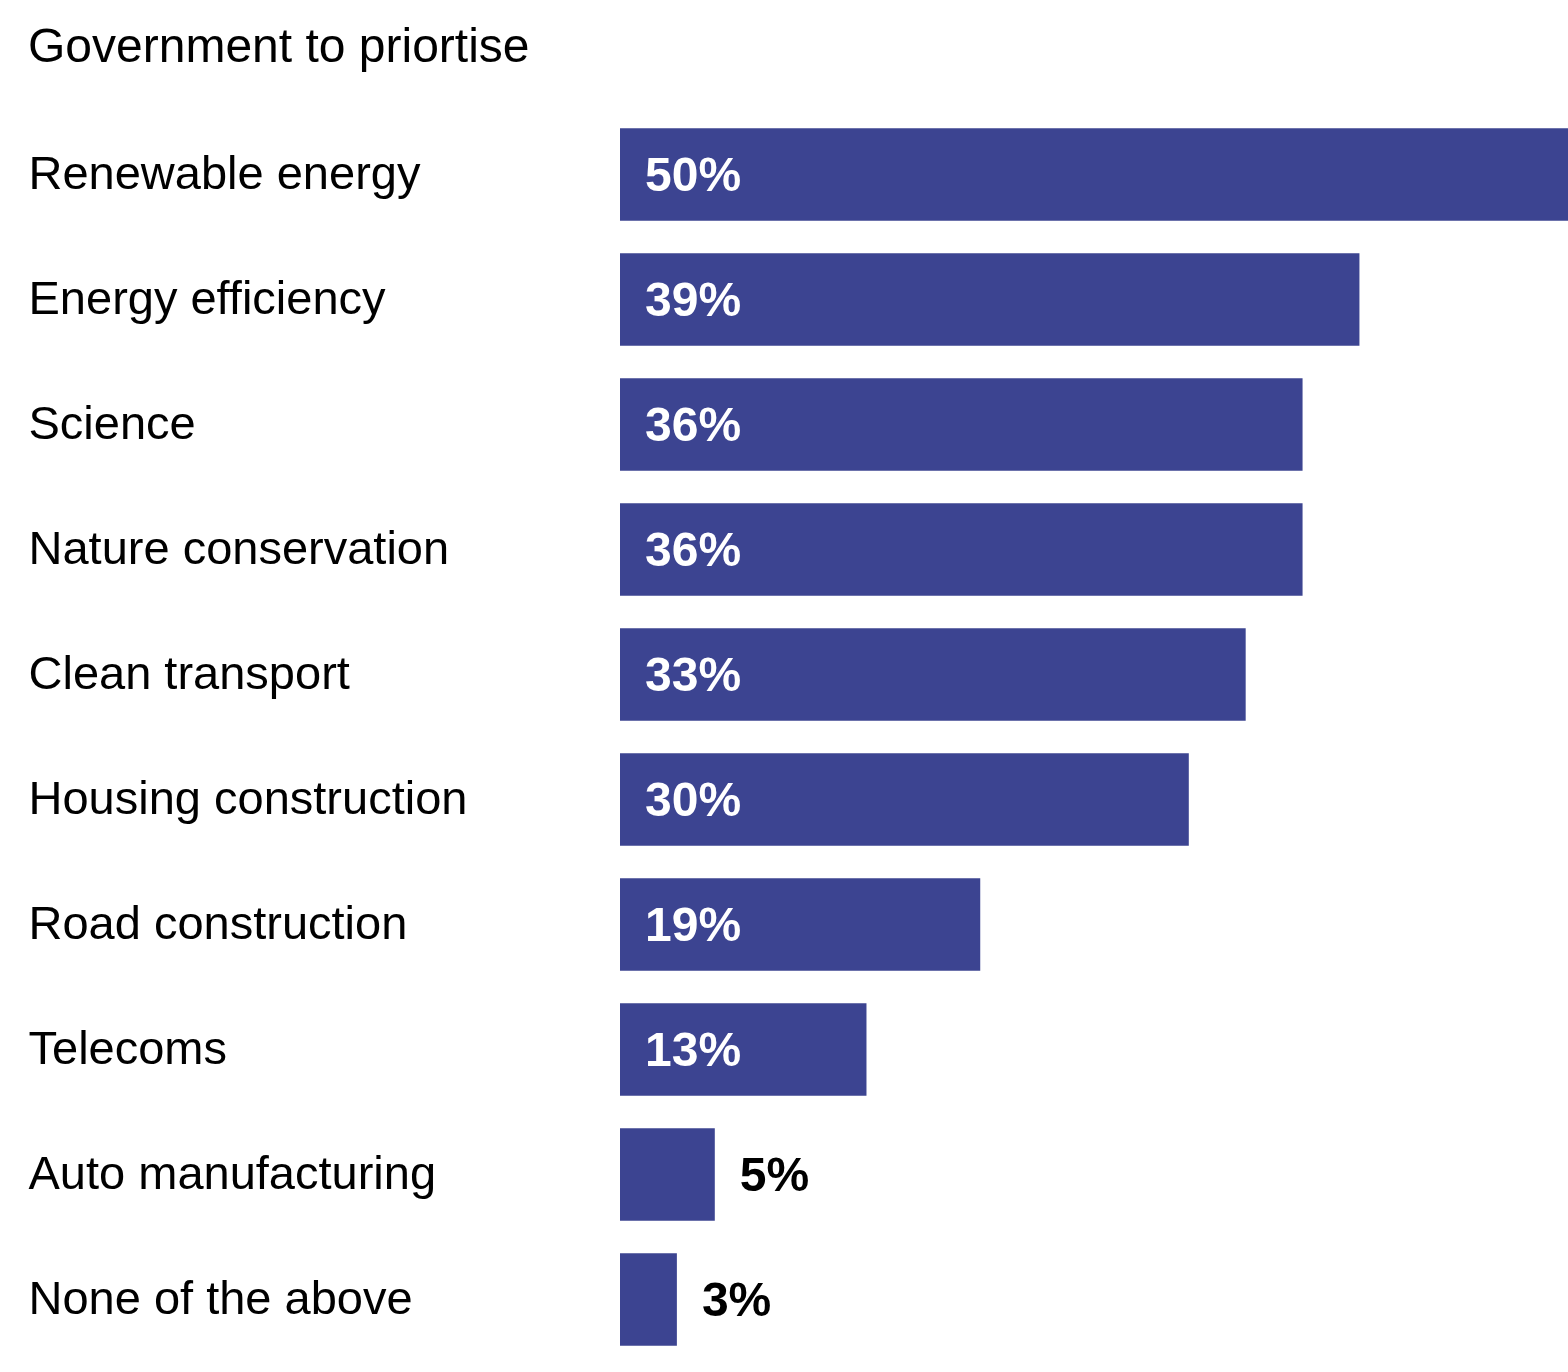 The width and height of the screenshot is (1568, 1372). I want to click on y-tick-label: Renewable energy, so click(224, 172).